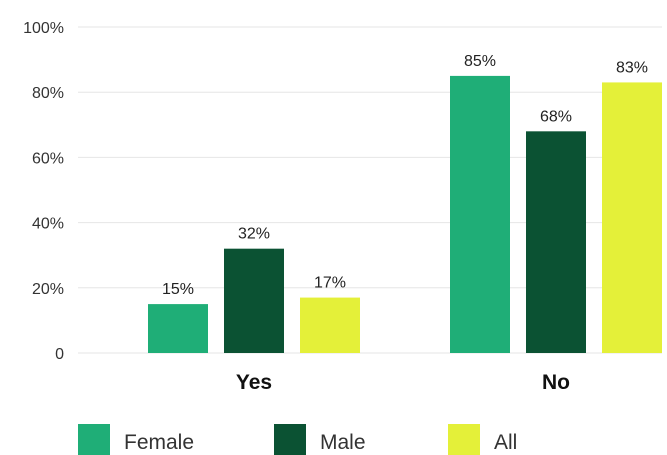 This screenshot has height=455, width=667. What do you see at coordinates (330, 283) in the screenshot?
I see `data-label: 17%` at bounding box center [330, 283].